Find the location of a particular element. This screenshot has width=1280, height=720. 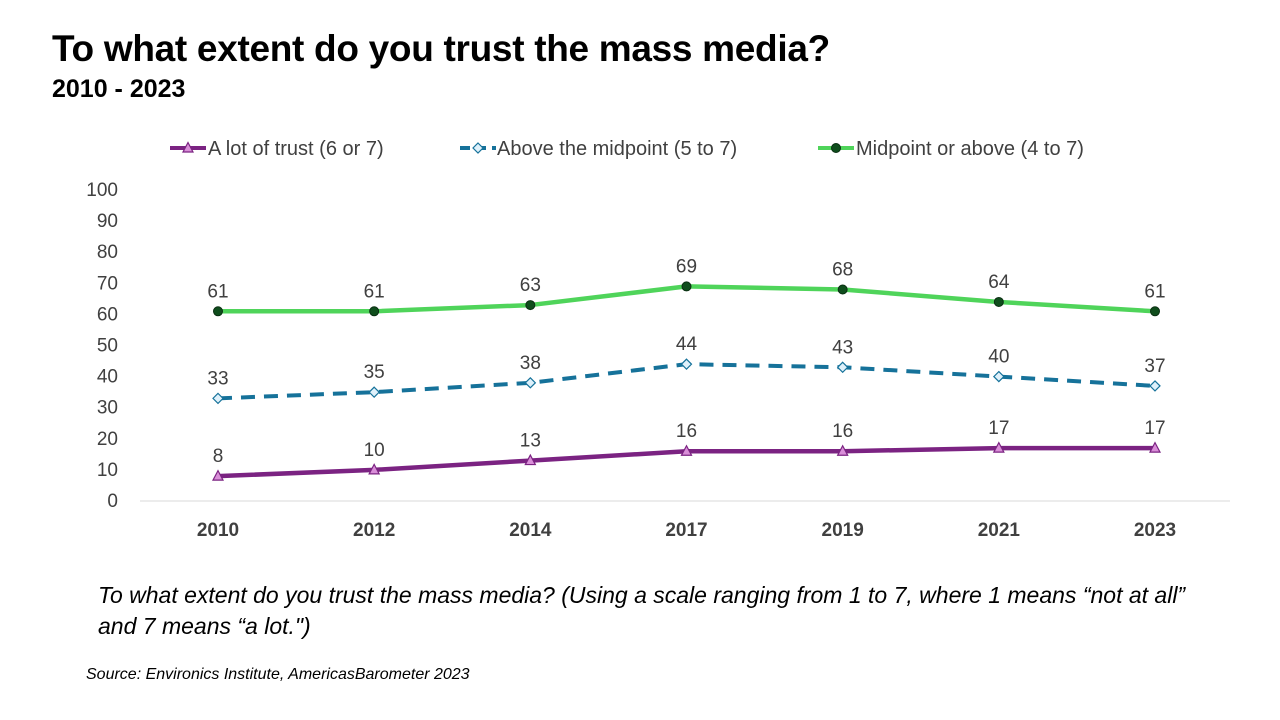

x-tick-label: 2010 is located at coordinates (218, 530).